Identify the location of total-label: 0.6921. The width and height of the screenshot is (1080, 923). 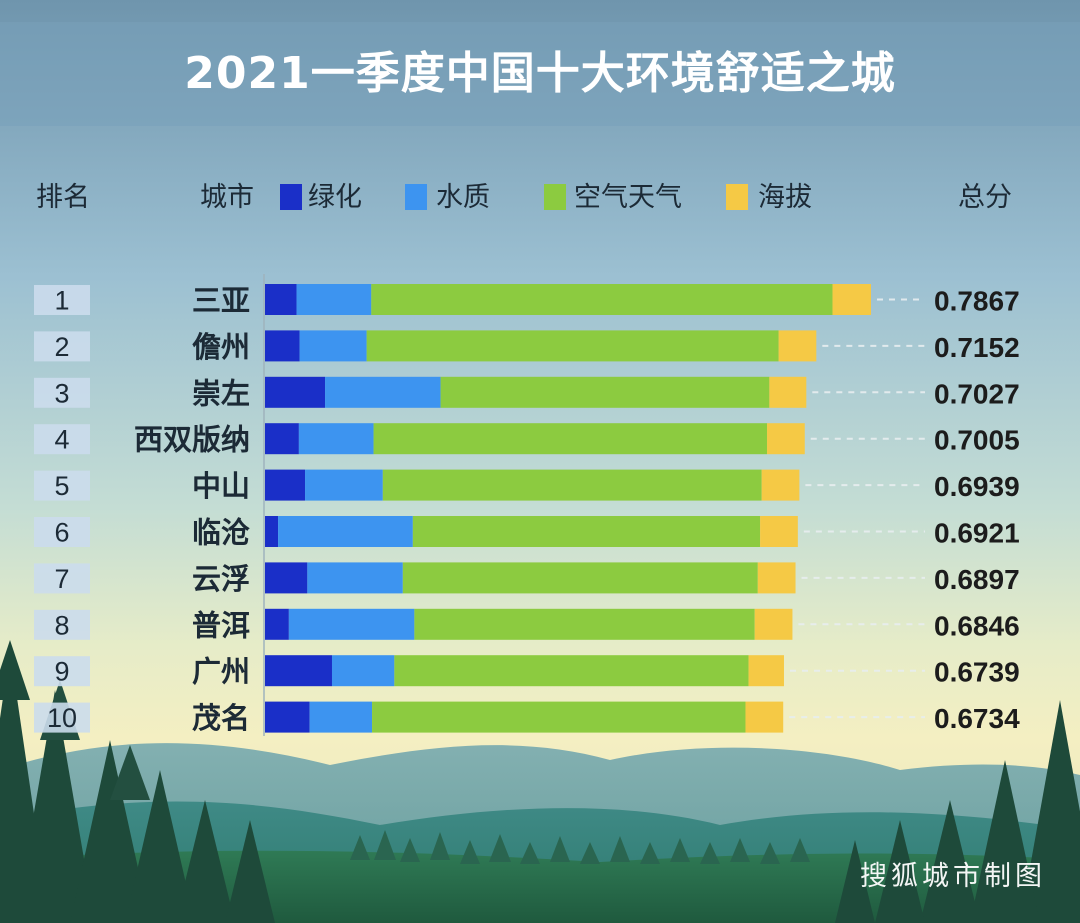
(977, 533).